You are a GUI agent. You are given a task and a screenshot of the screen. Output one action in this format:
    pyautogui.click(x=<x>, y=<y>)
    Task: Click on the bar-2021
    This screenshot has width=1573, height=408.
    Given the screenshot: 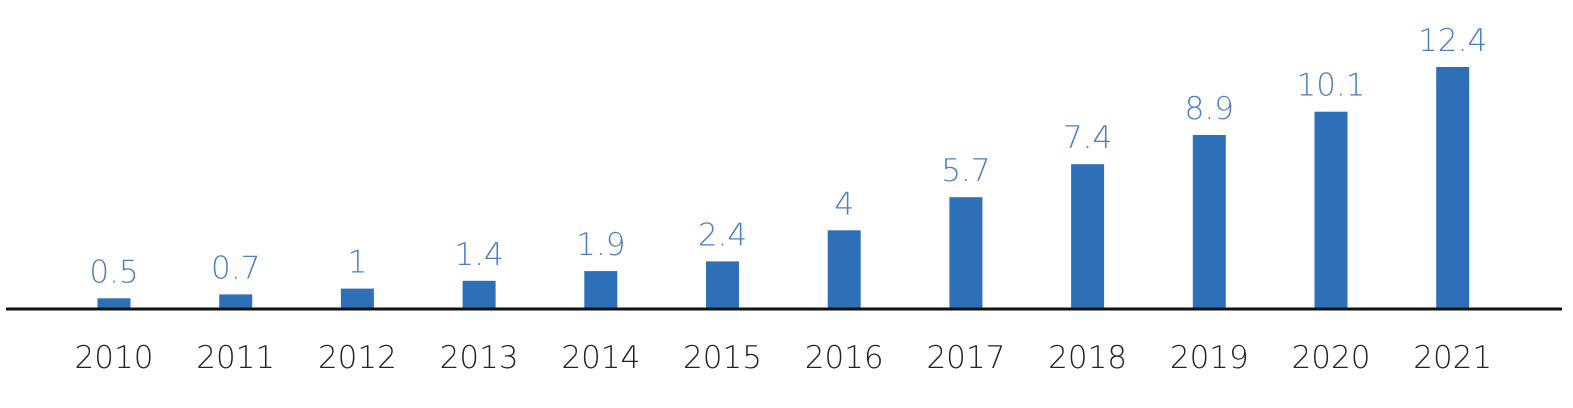 What is the action you would take?
    pyautogui.click(x=1453, y=187)
    